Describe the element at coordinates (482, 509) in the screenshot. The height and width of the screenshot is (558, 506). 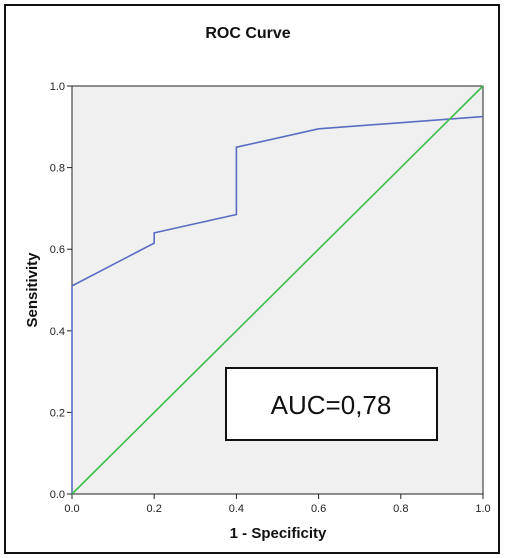
I see `x-tick-label-5: 1.0` at that location.